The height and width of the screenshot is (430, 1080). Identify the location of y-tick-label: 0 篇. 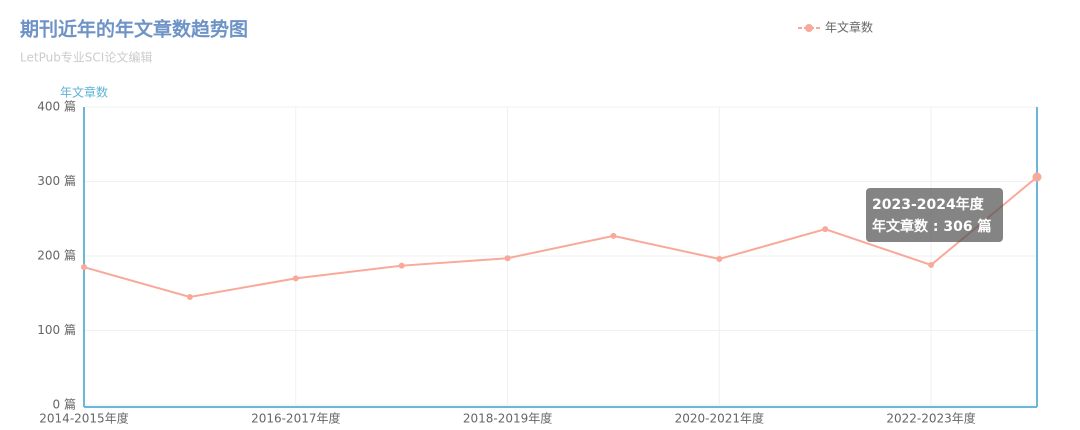
(64, 404).